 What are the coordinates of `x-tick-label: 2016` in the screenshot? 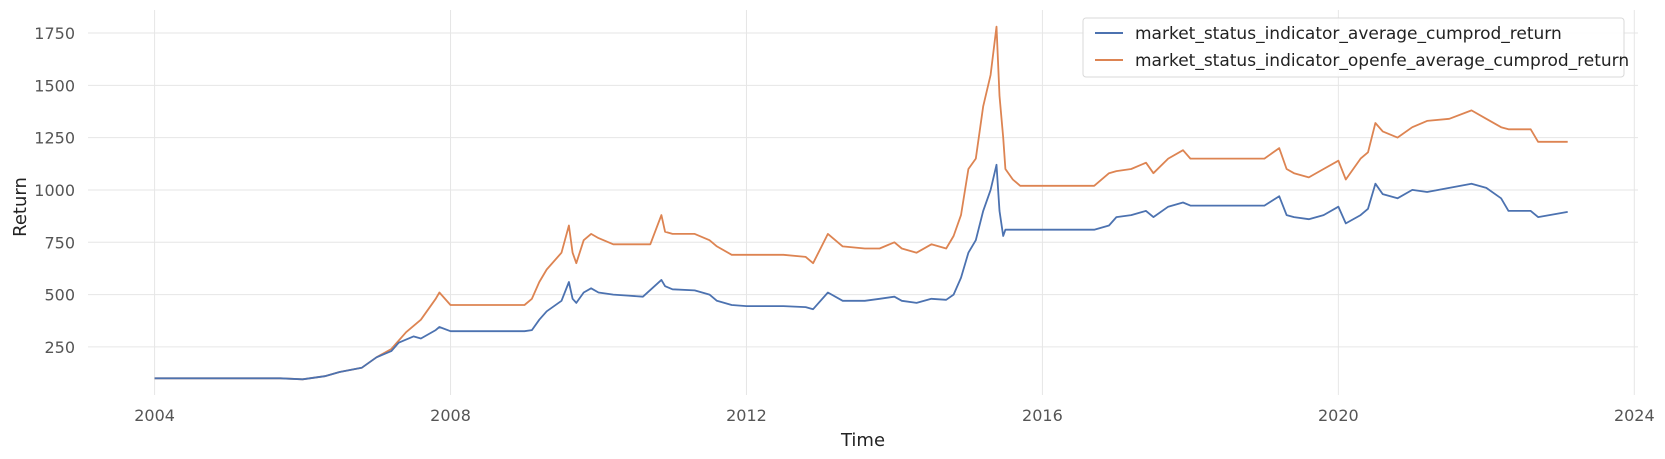 It's located at (1042, 415).